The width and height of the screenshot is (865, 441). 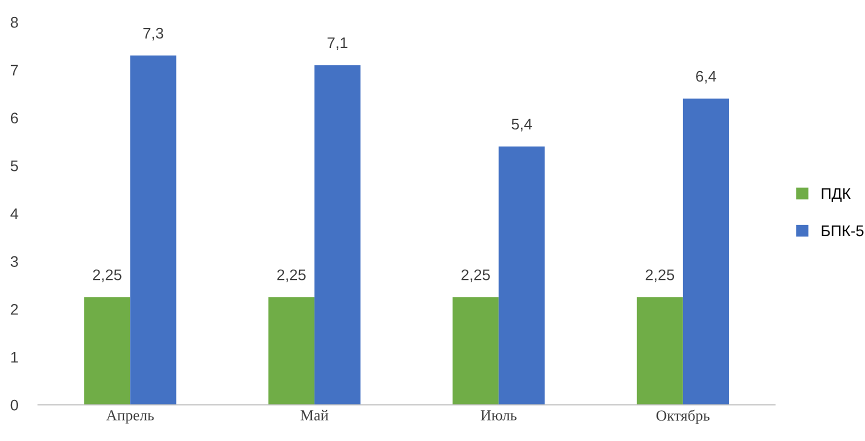 What do you see at coordinates (153, 34) in the screenshot?
I see `data-label: 7,3` at bounding box center [153, 34].